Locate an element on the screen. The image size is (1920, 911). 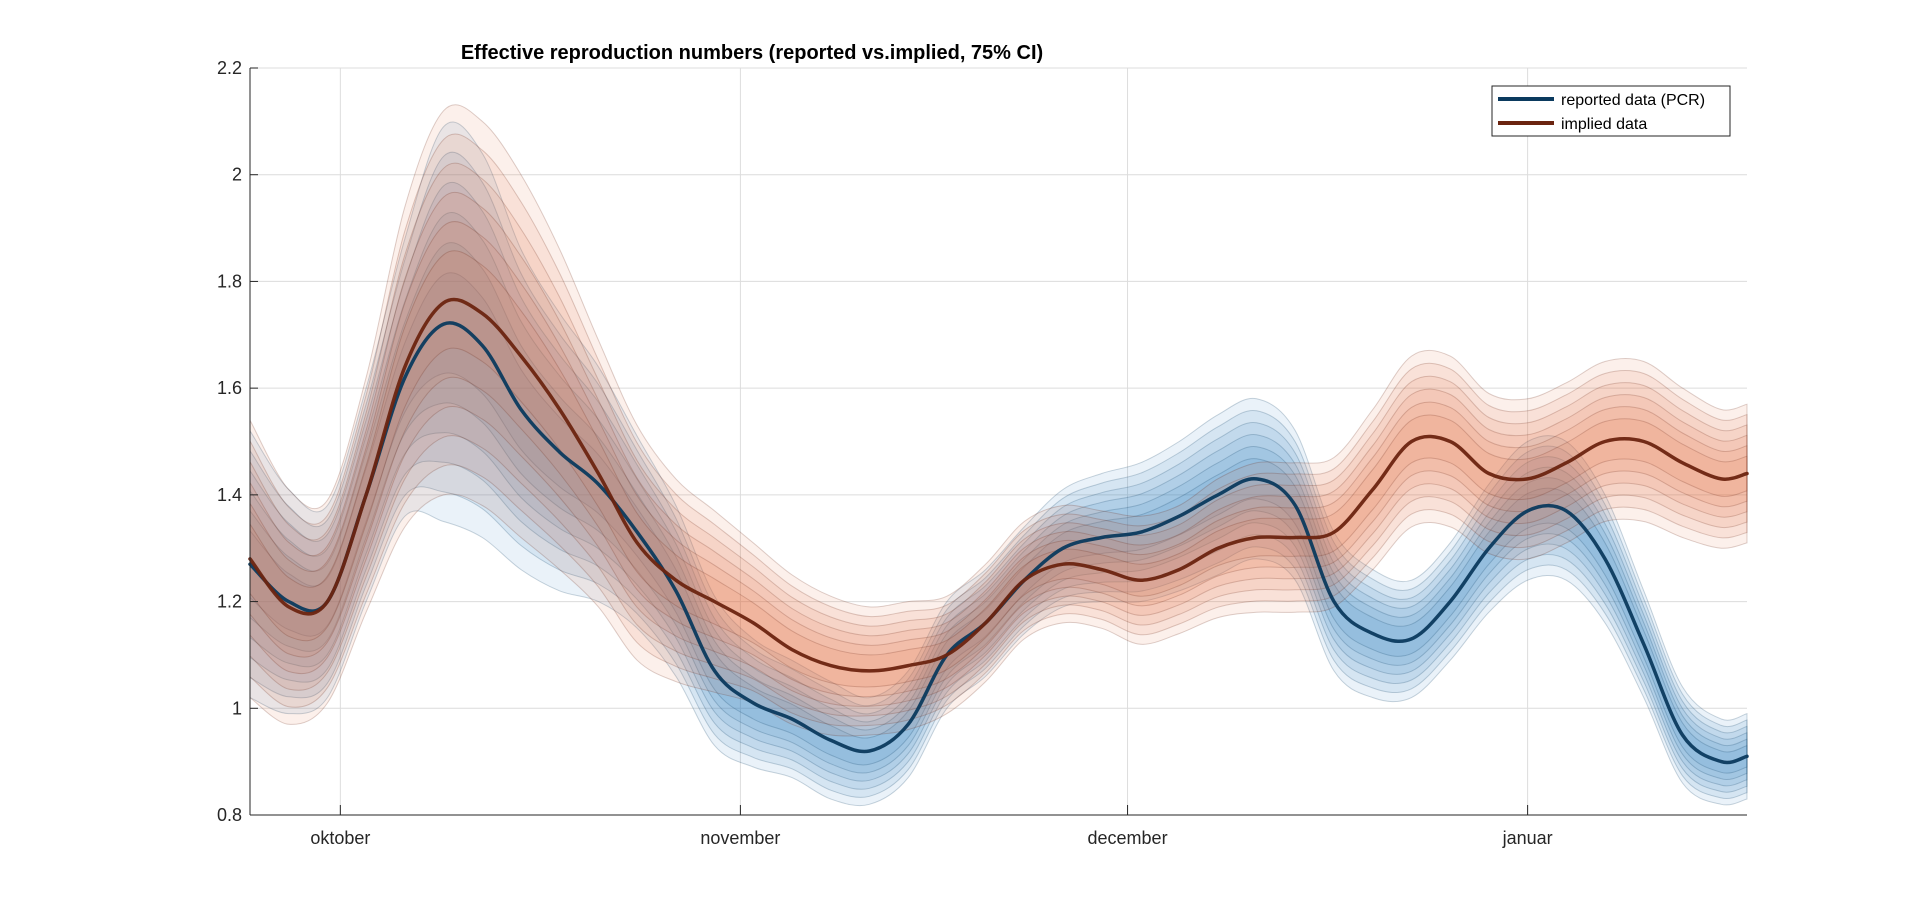
legend: reported data (PCR) implied data is located at coordinates (1611, 111).